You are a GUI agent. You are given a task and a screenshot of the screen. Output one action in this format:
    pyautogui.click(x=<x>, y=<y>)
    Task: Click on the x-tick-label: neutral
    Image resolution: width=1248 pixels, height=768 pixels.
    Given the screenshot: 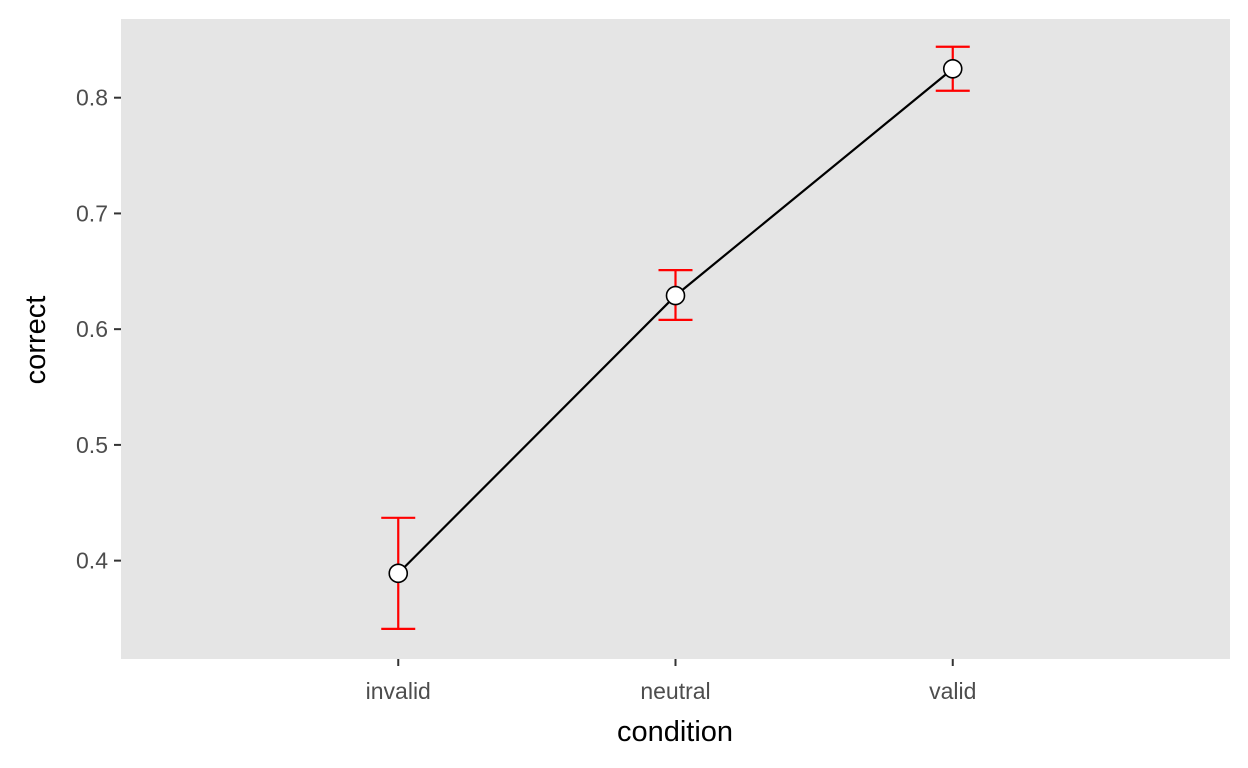 What is the action you would take?
    pyautogui.click(x=675, y=691)
    